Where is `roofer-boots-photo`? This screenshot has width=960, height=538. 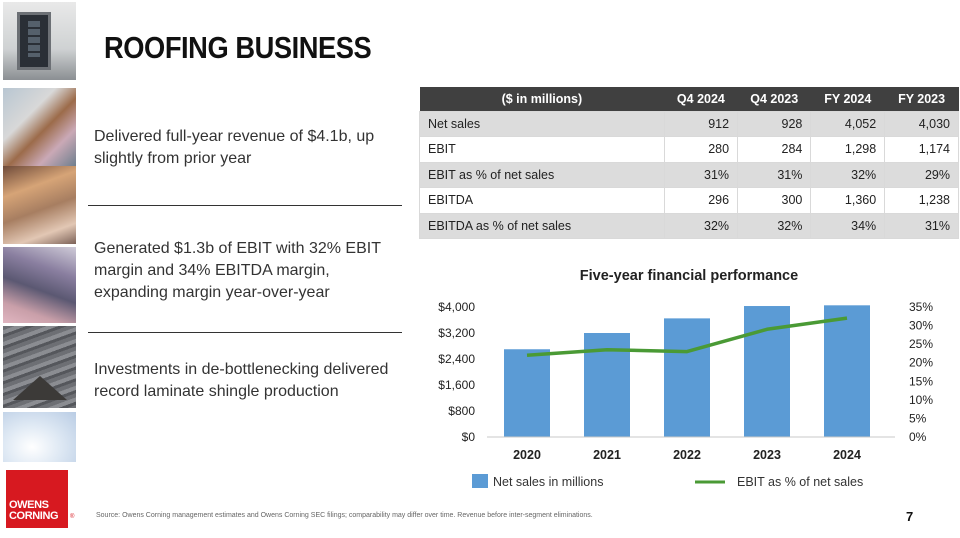 roofer-boots-photo is located at coordinates (39, 127).